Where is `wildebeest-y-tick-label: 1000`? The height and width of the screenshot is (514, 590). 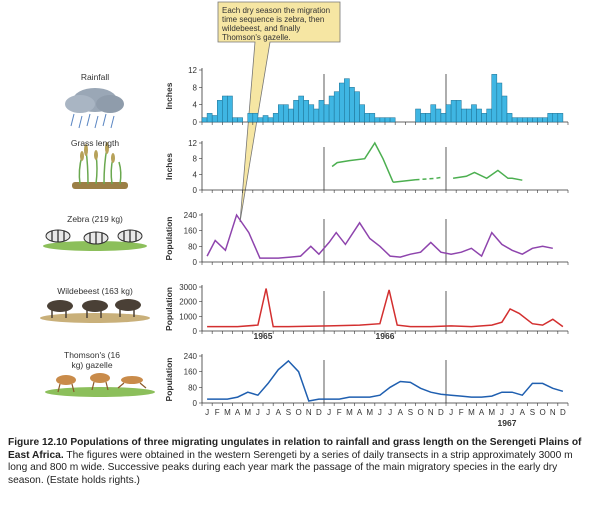
wildebeest-y-tick-label: 1000 is located at coordinates (188, 316).